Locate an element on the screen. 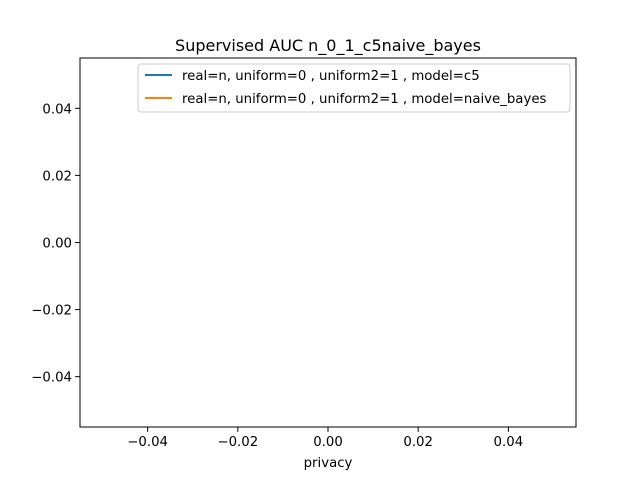 The image size is (640, 480). x-tick-label: −0.04 is located at coordinates (147, 442).